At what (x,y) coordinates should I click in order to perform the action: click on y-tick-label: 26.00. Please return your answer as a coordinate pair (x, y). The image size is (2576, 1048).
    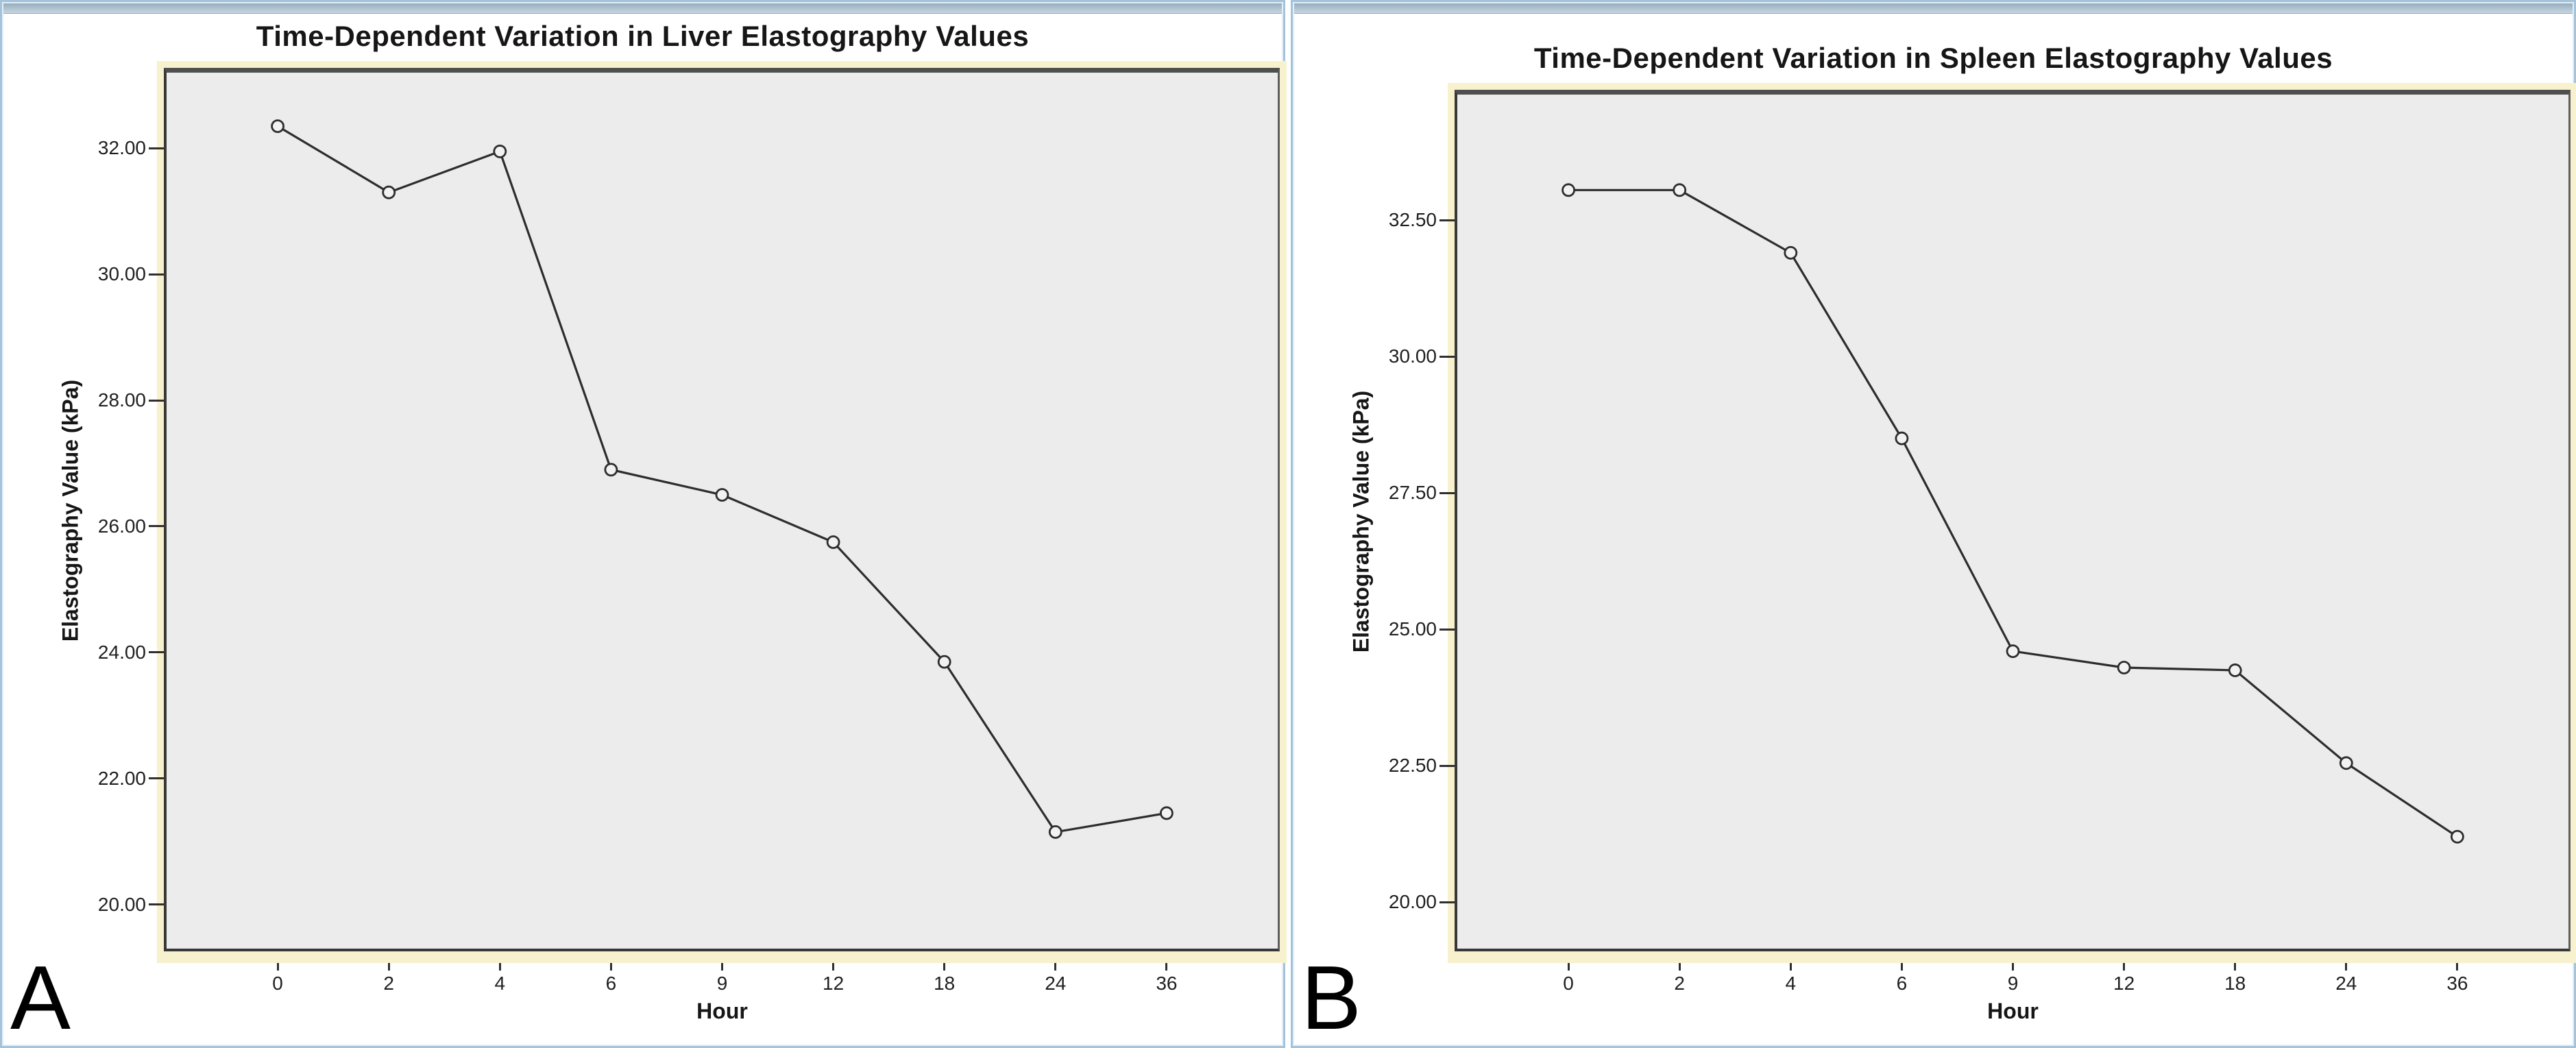
    Looking at the image, I should click on (121, 526).